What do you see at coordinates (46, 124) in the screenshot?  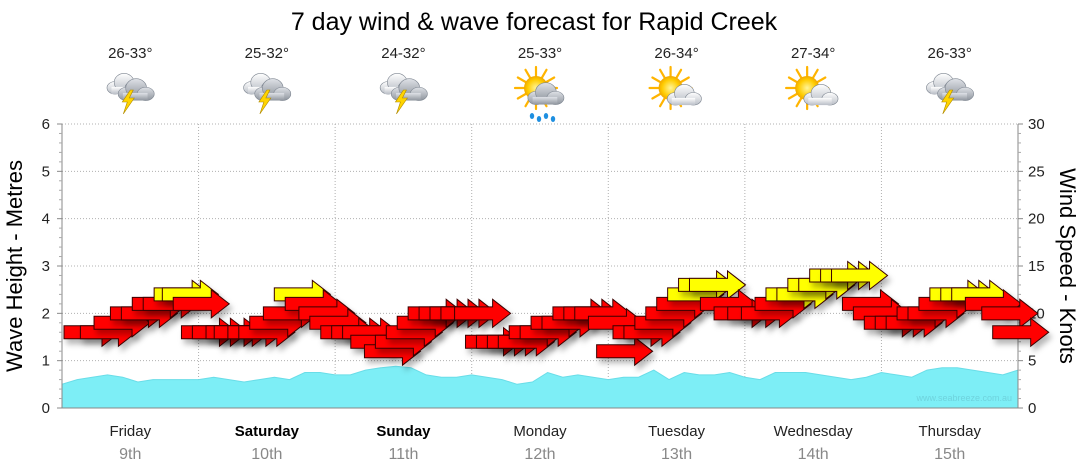 I see `left-tick-label: 6` at bounding box center [46, 124].